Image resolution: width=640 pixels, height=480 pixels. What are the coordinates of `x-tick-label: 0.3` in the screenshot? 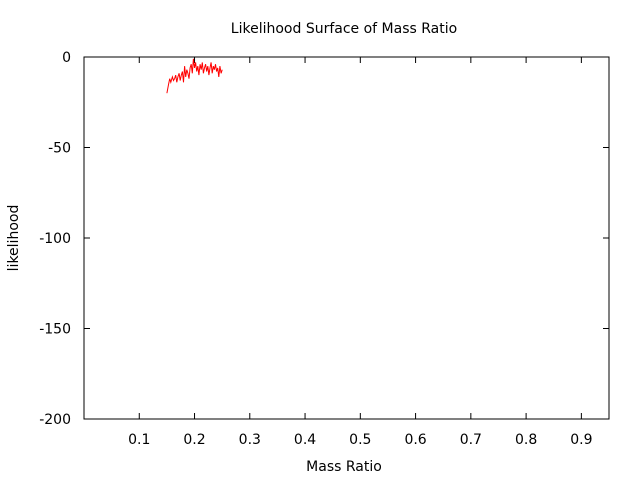 It's located at (250, 440).